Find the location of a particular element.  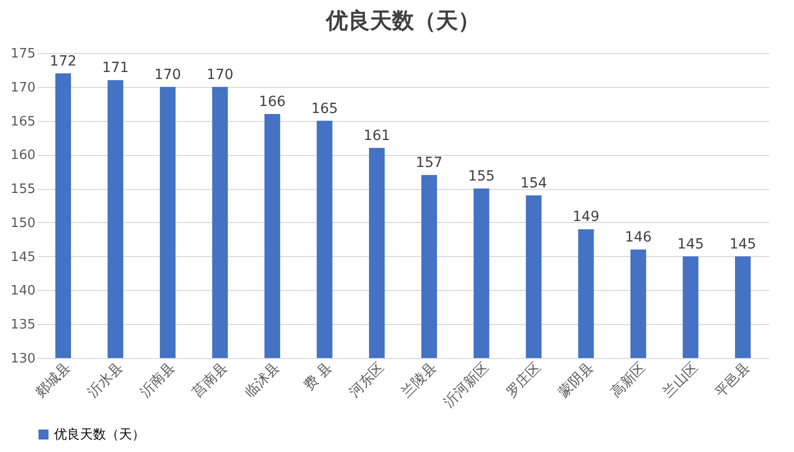

x-tick-label: 高新区 is located at coordinates (628, 380).